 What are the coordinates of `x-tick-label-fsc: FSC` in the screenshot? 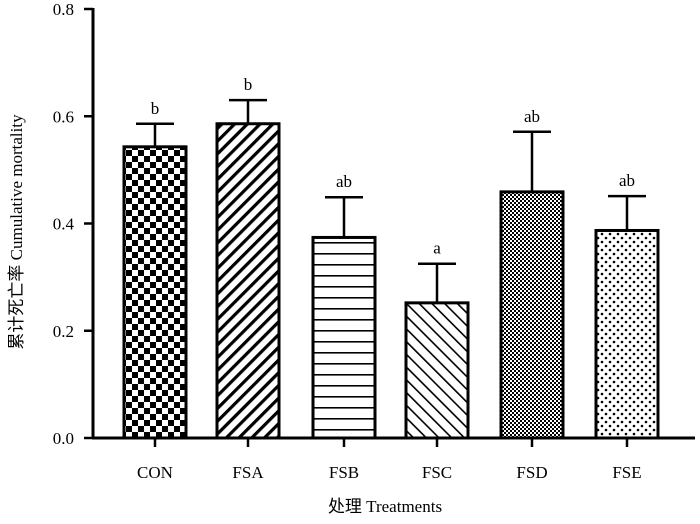 It's located at (437, 472).